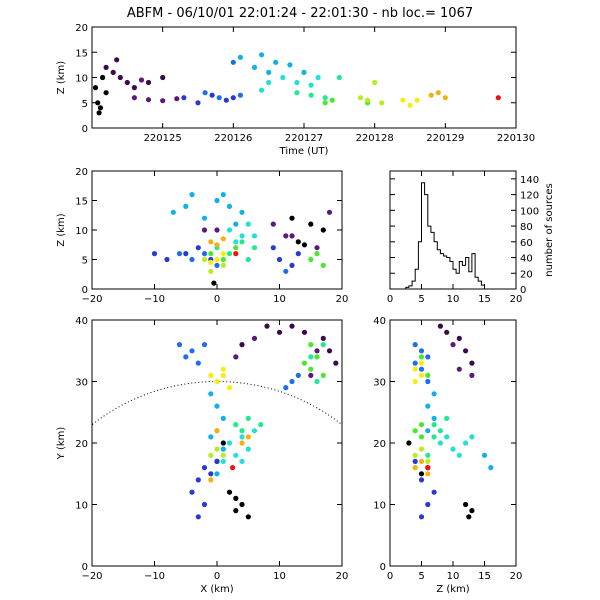  What do you see at coordinates (154, 299) in the screenshot?
I see `x-tick-label: −10` at bounding box center [154, 299].